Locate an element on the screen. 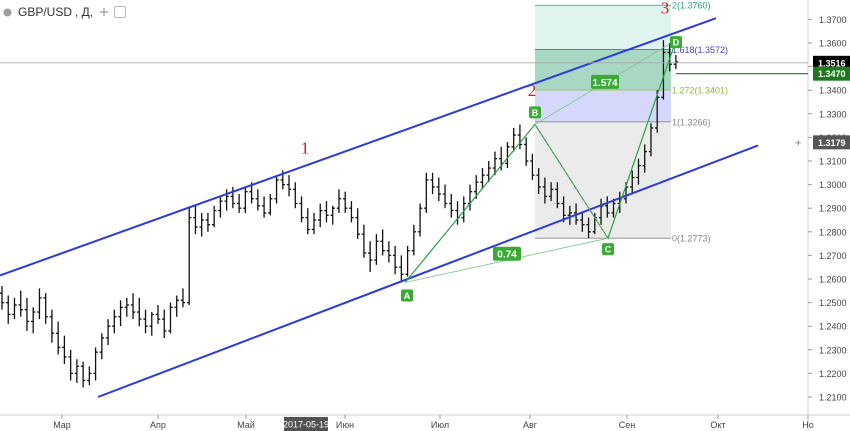 The image size is (850, 431). x-tick-label-highlighted: 2017-05-19 is located at coordinates (306, 425).